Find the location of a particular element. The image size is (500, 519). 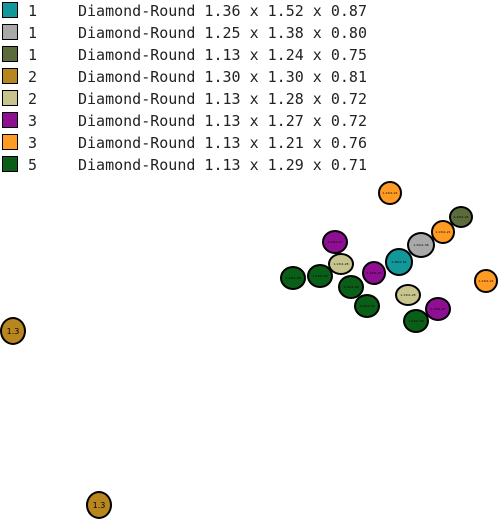

stone-marker: 1.25x1.38 is located at coordinates (421, 245).